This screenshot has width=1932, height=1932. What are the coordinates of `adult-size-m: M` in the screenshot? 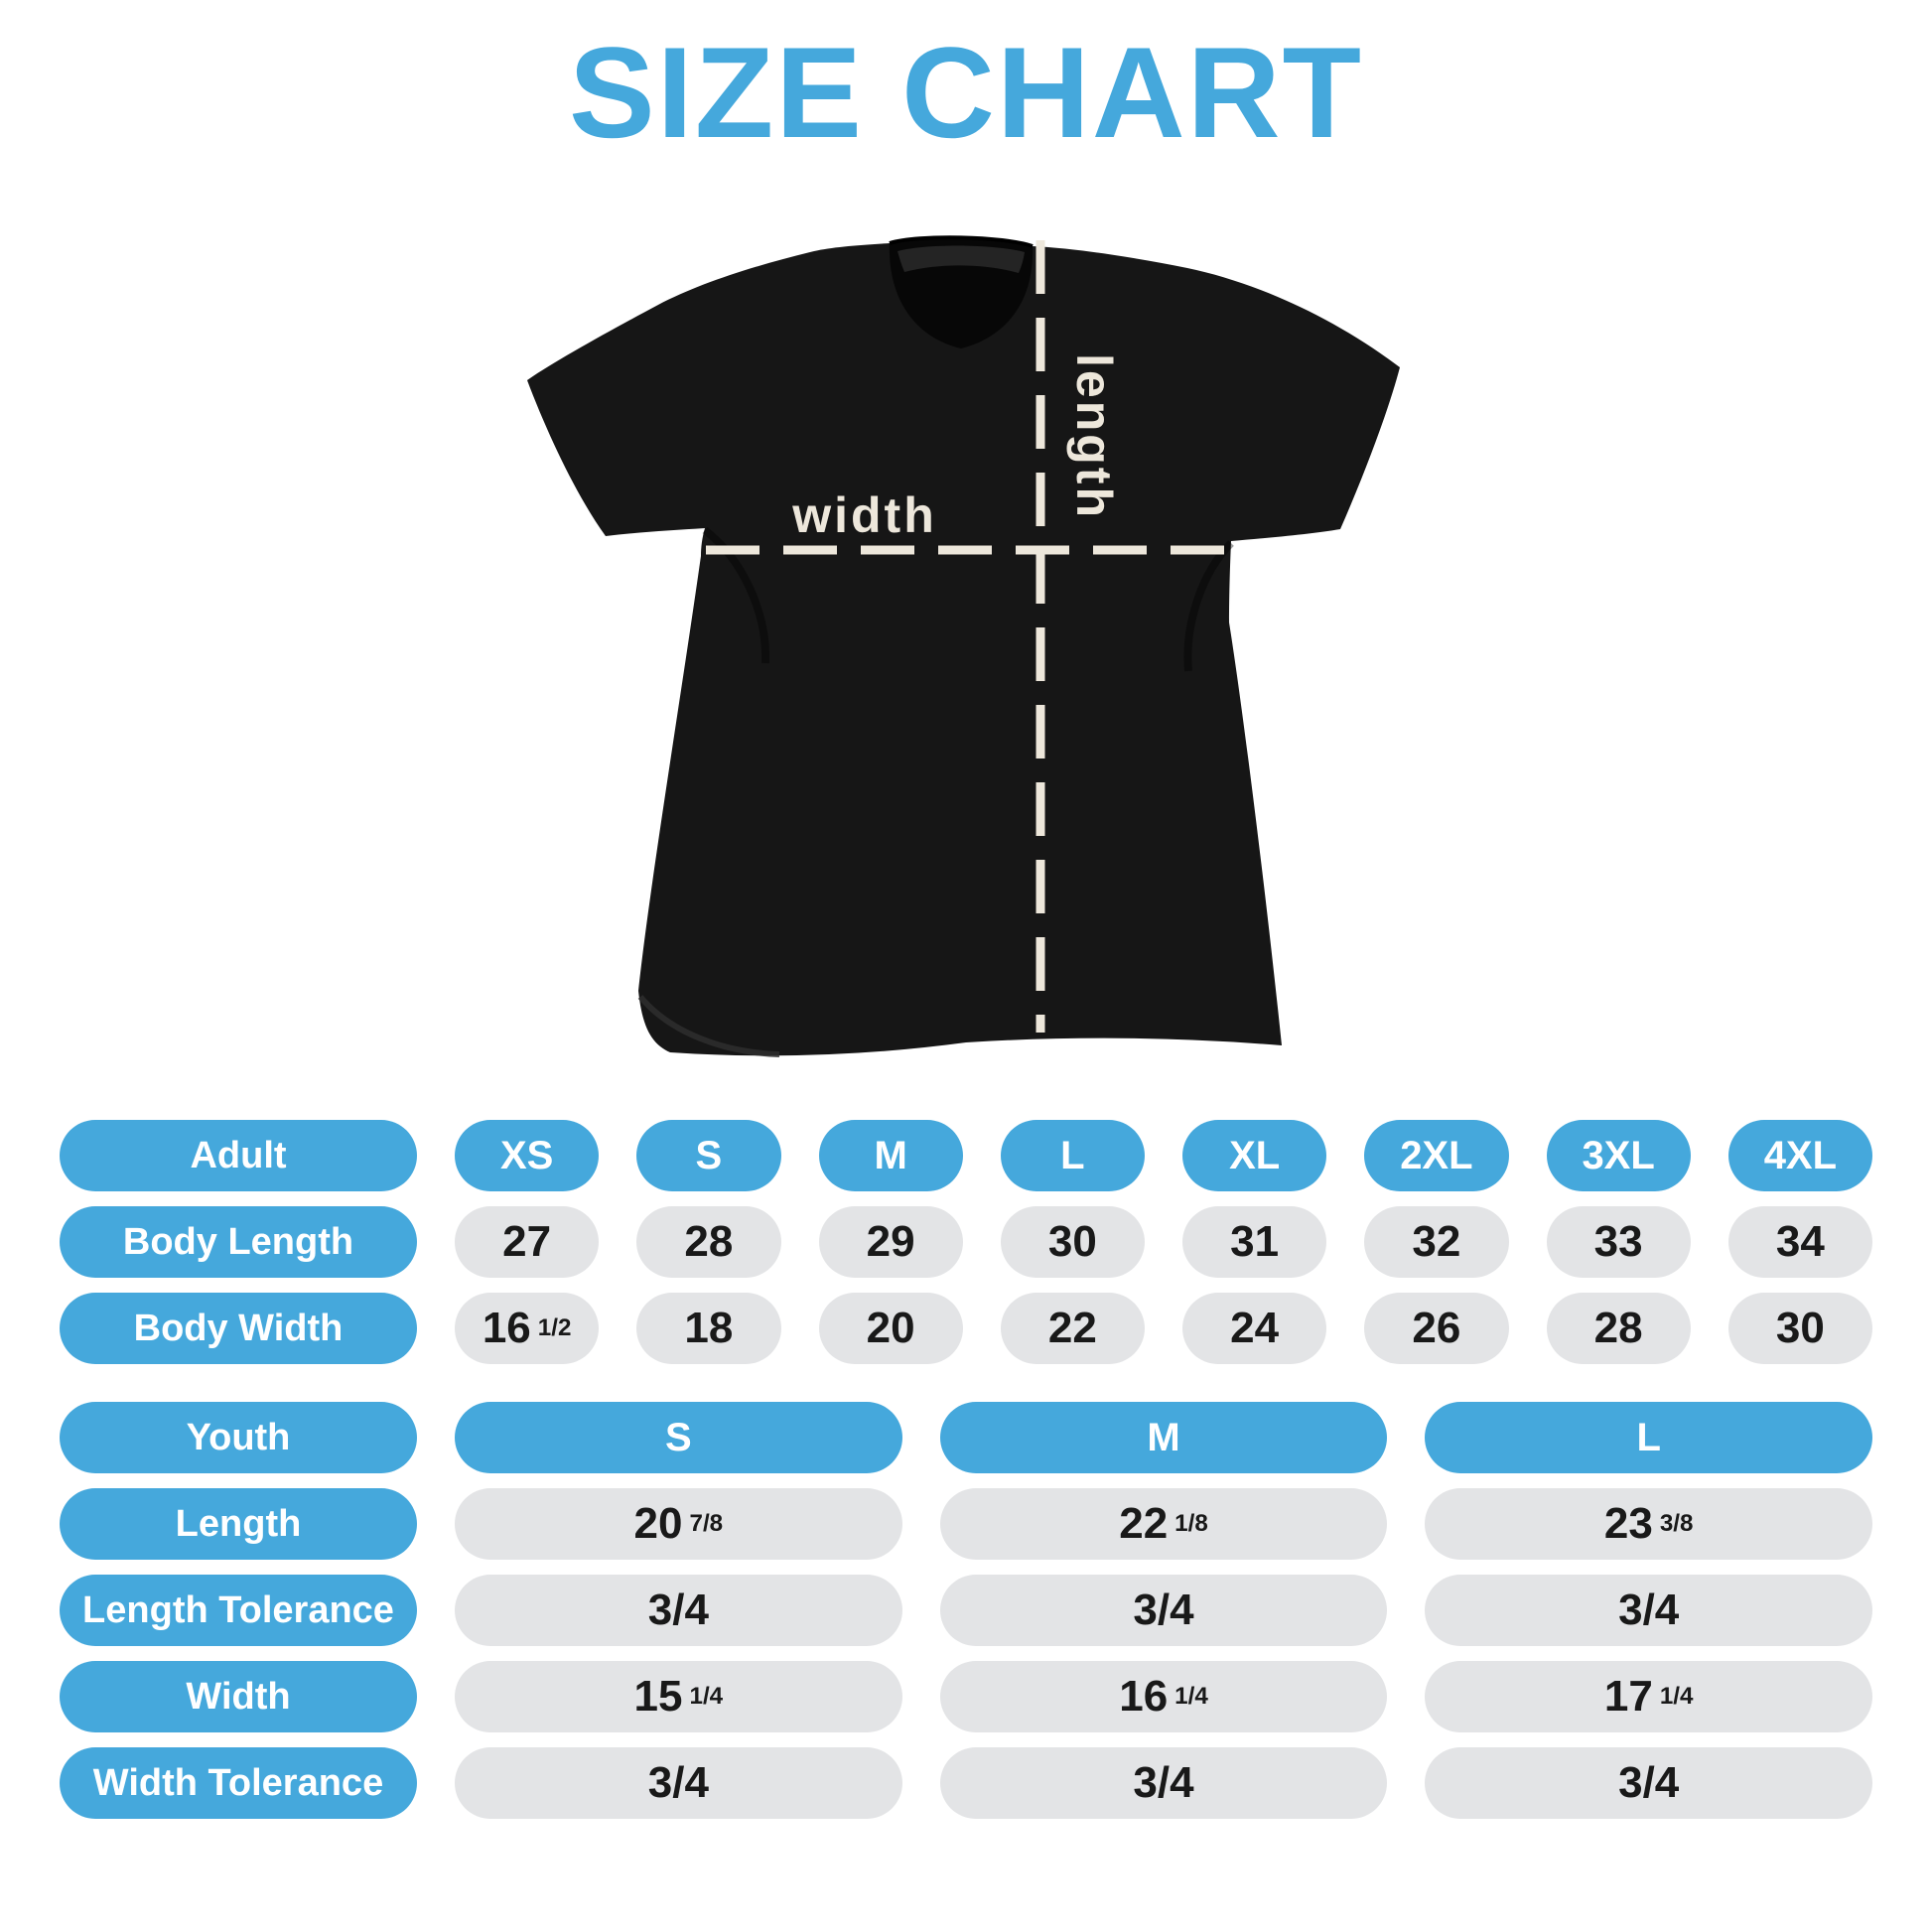 It's located at (890, 1156).